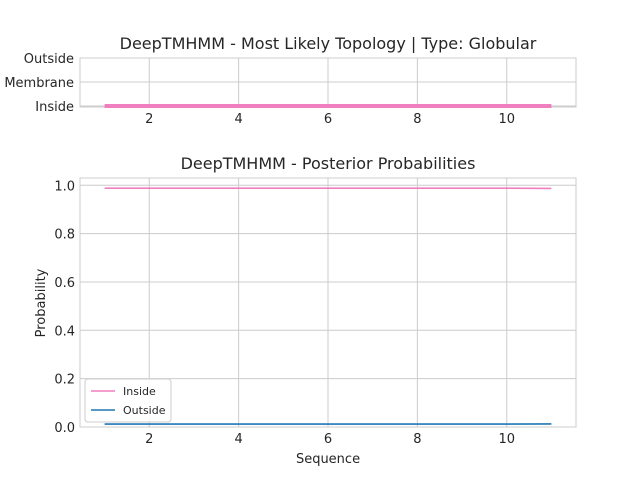  I want to click on topology-x-tick-label: 6, so click(328, 119).